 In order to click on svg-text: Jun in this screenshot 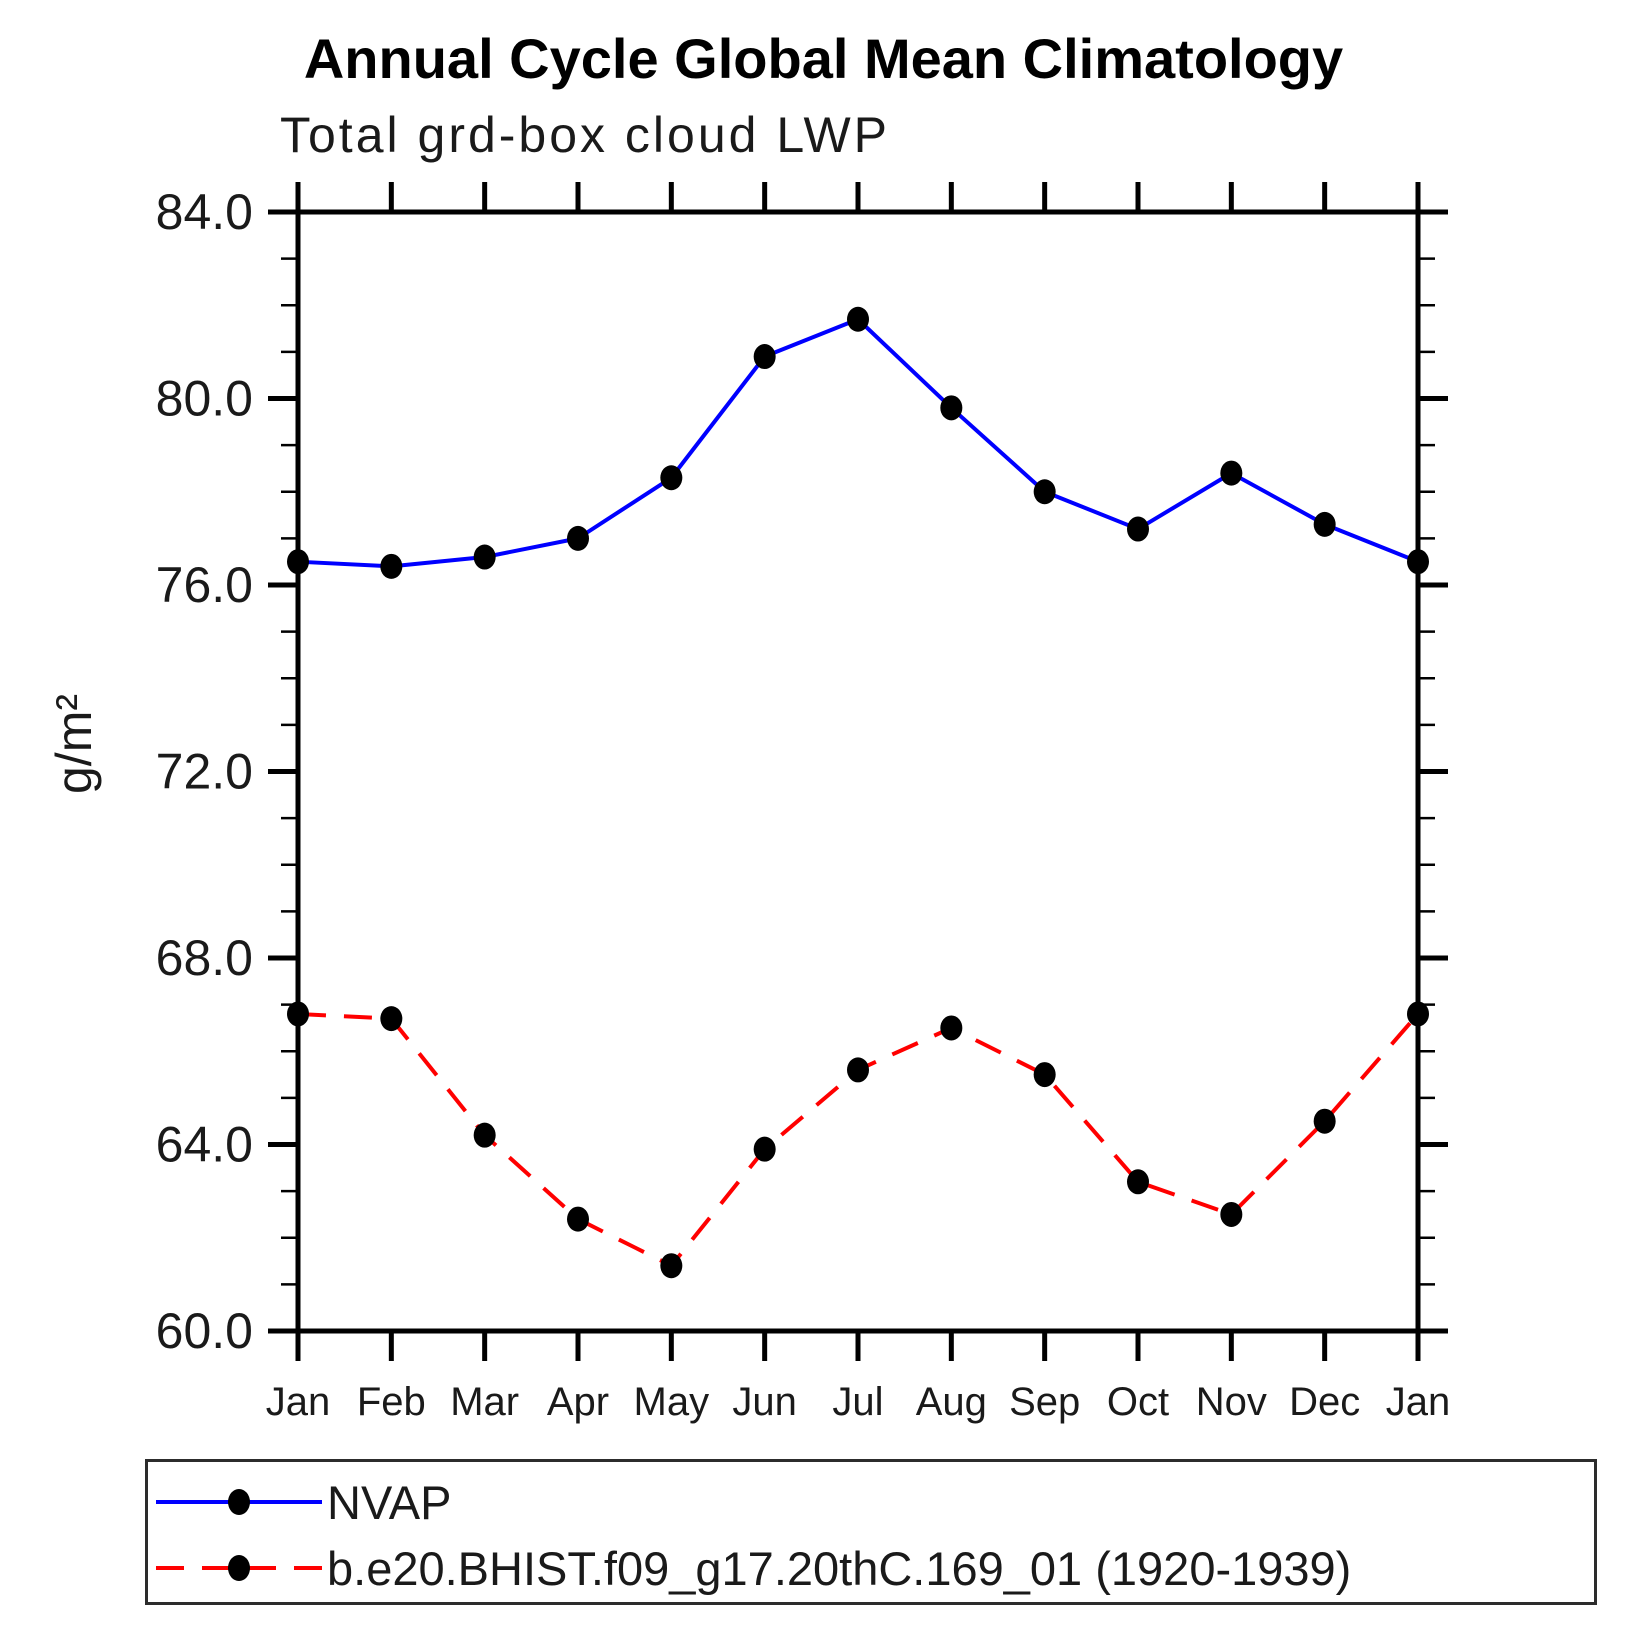, I will do `click(764, 1402)`.